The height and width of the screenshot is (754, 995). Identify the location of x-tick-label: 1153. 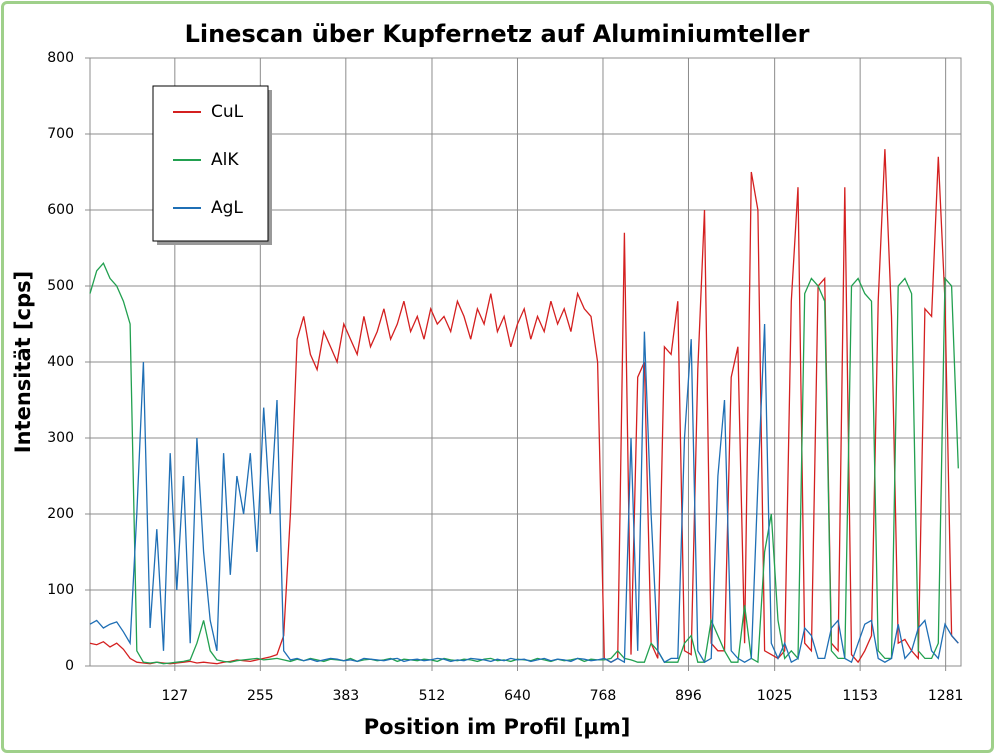
(860, 696).